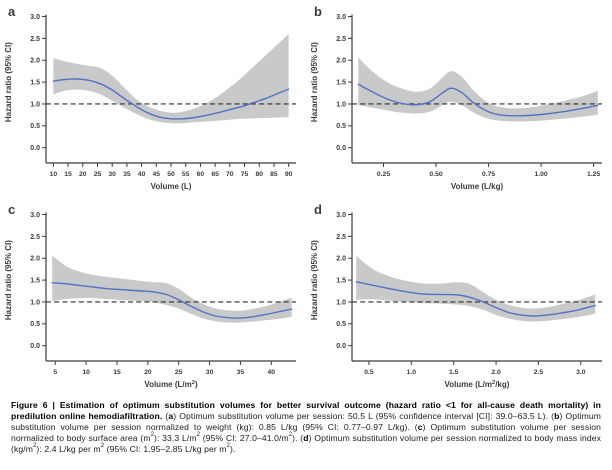  Describe the element at coordinates (318, 209) in the screenshot. I see `panel-letter-d: d` at that location.